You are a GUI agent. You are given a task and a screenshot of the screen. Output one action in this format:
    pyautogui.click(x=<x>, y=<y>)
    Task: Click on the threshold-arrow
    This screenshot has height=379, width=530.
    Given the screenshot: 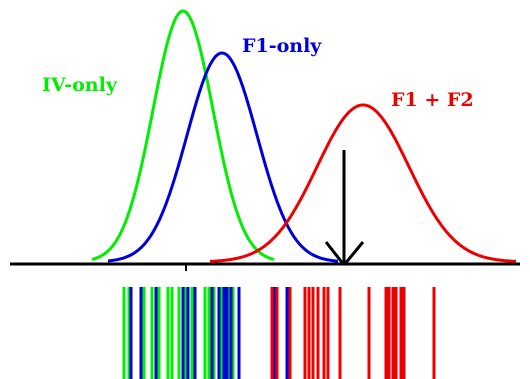 What is the action you would take?
    pyautogui.click(x=344, y=208)
    